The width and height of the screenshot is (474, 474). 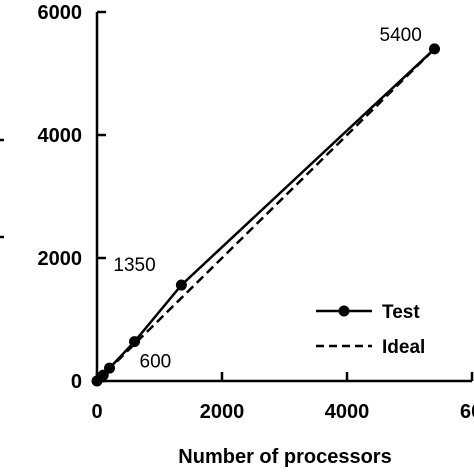 What do you see at coordinates (96, 412) in the screenshot?
I see `x-tick-label: 0` at bounding box center [96, 412].